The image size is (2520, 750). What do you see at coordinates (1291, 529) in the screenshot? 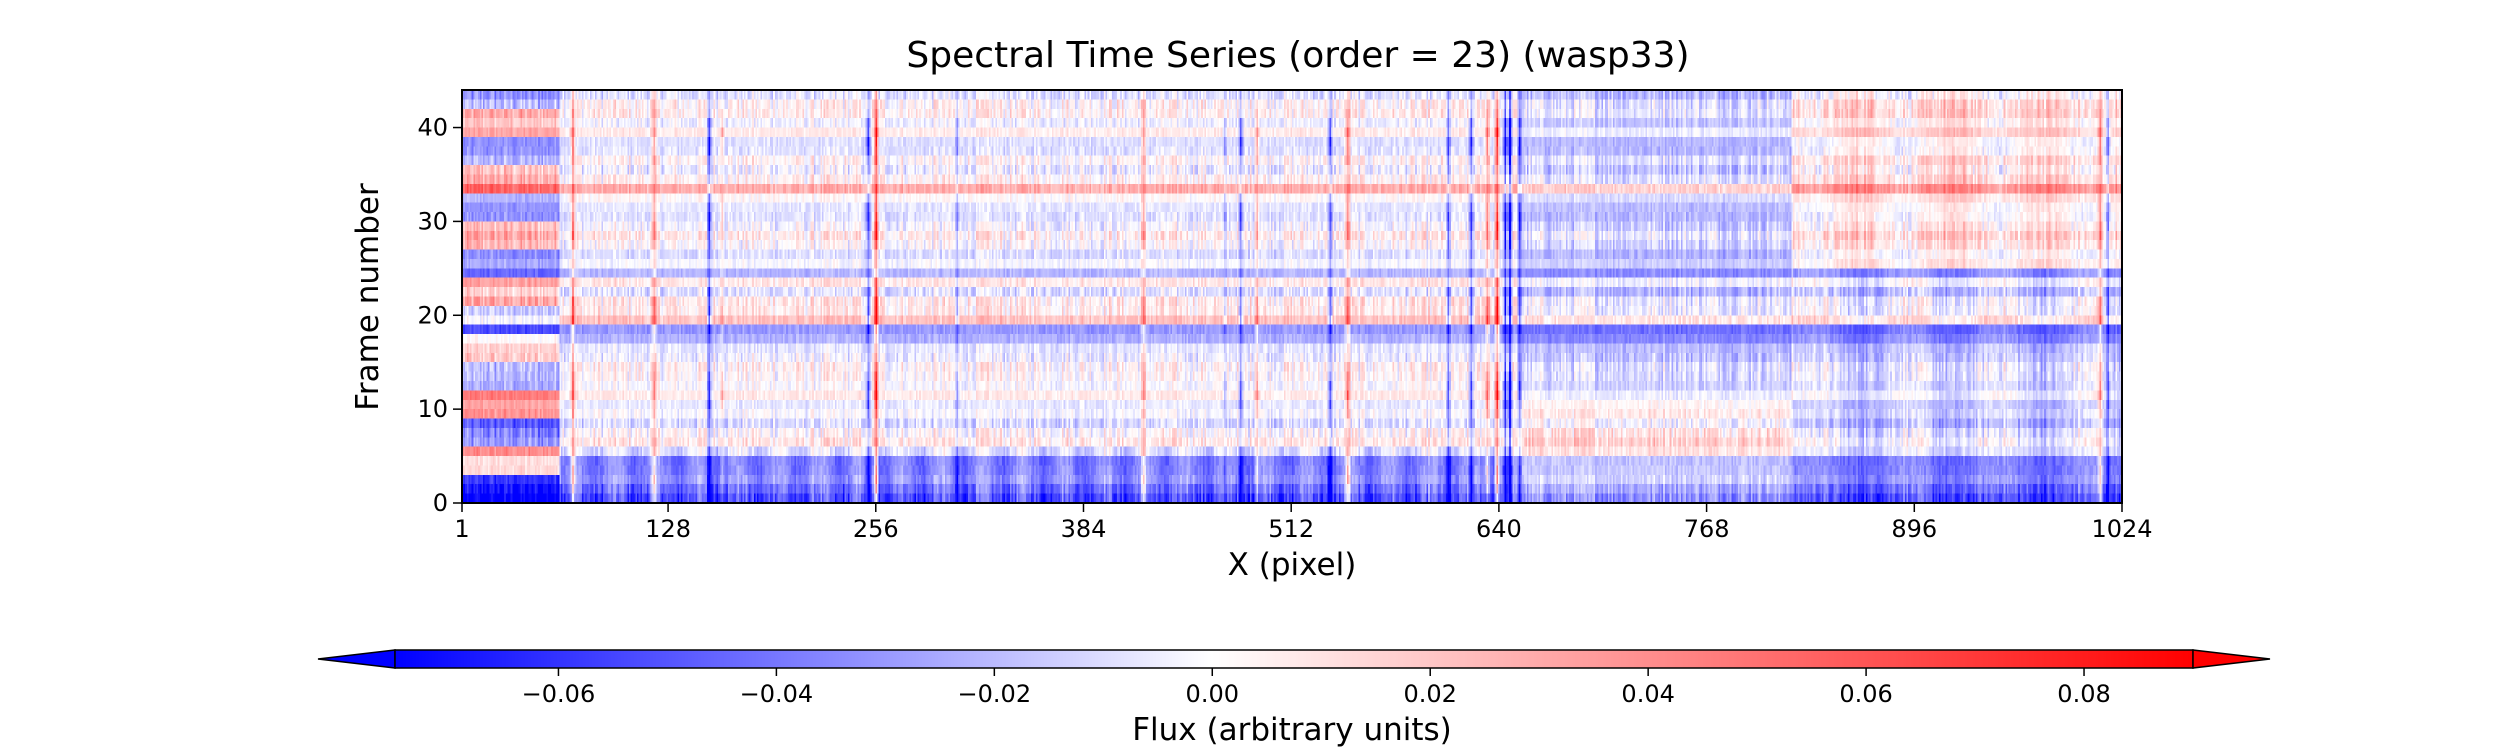
I see `x-tick-label: 512` at bounding box center [1291, 529].